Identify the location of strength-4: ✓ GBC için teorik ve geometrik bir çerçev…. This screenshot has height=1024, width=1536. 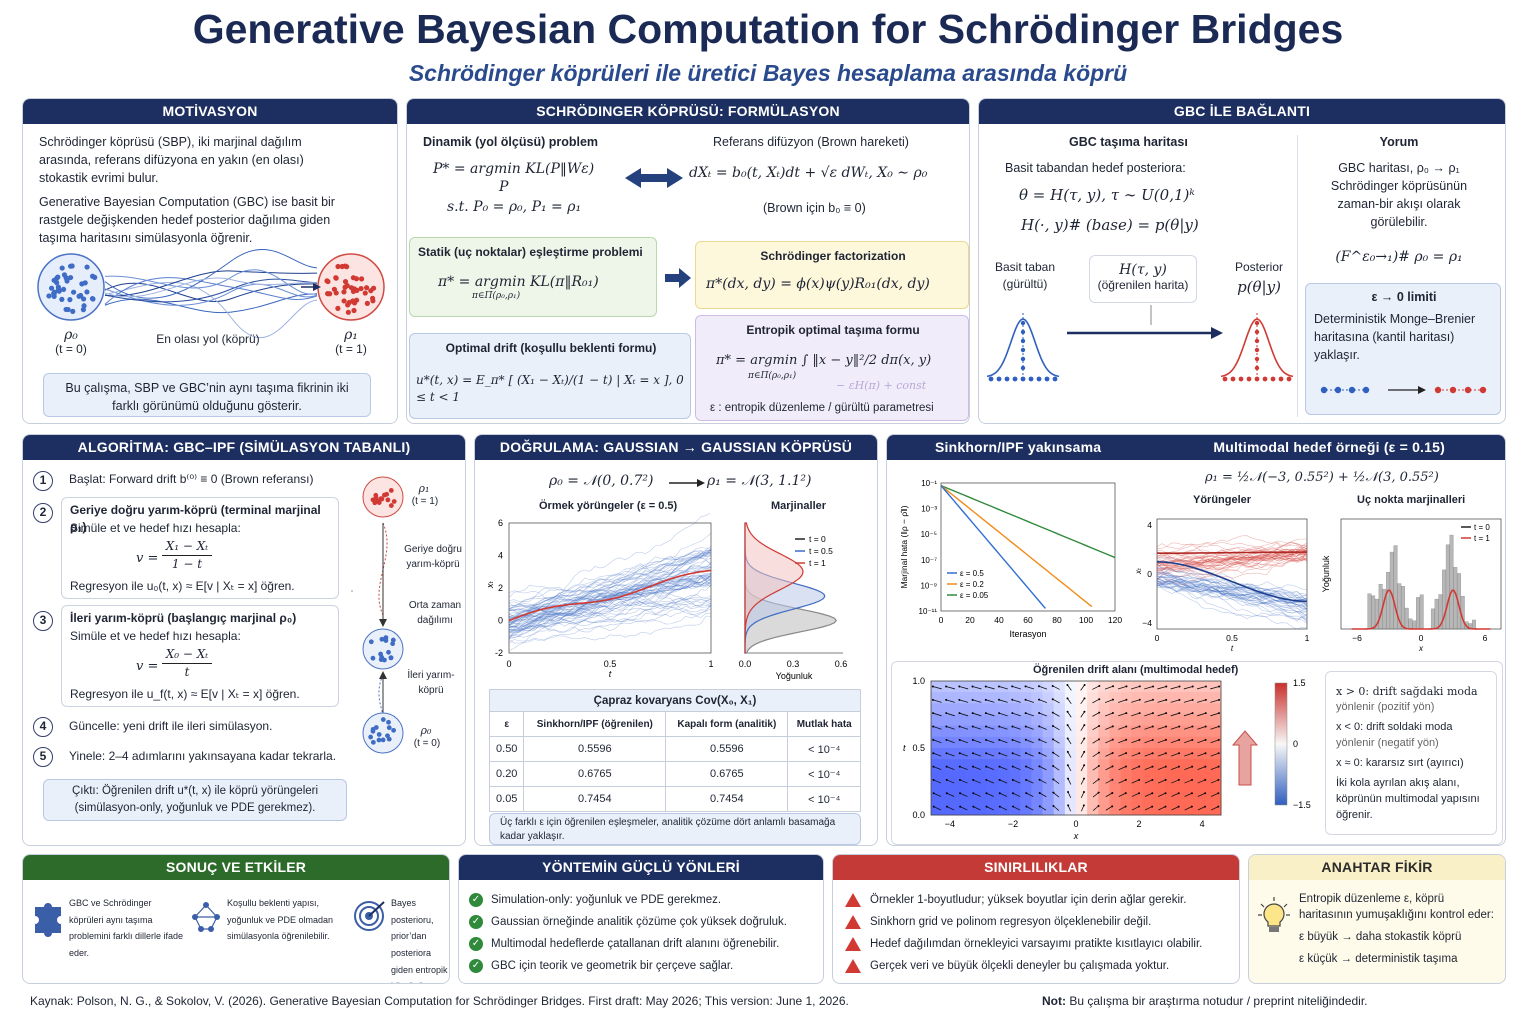
(601, 966).